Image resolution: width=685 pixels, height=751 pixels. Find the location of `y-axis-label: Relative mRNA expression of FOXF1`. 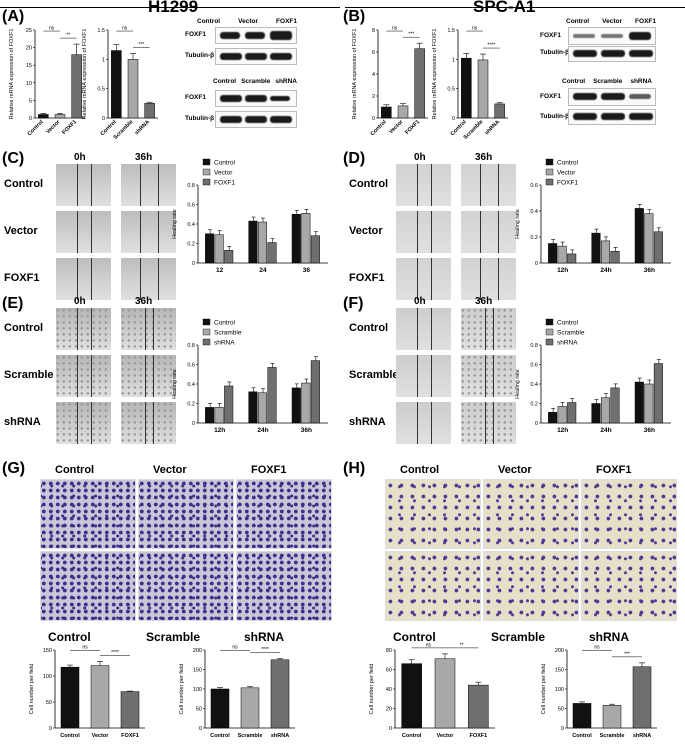

y-axis-label: Relative mRNA expression of FOXF1 is located at coordinates (355, 74).